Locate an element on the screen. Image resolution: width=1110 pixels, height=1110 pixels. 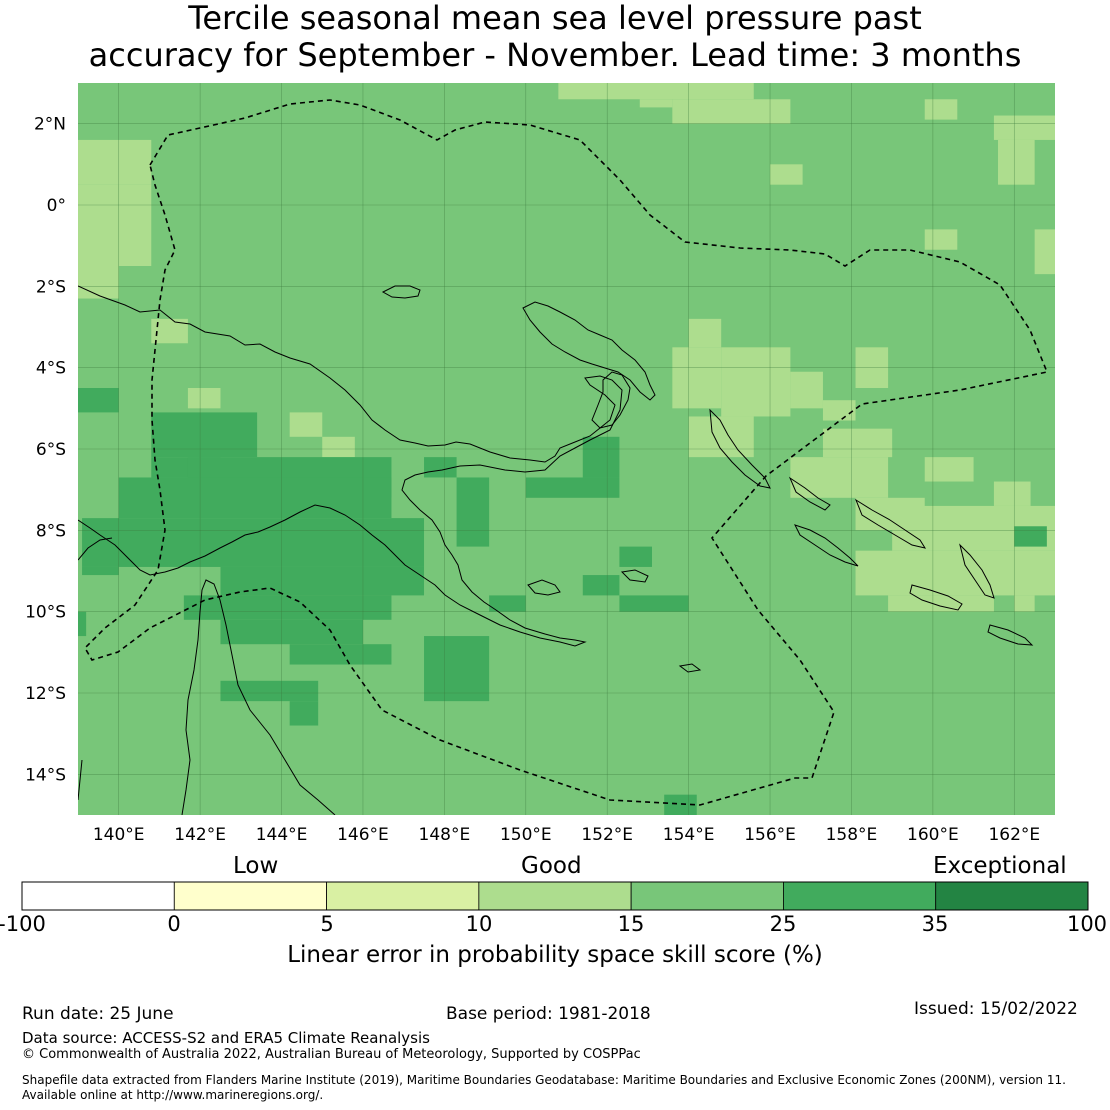
colorbar-tick: 35 is located at coordinates (935, 924).